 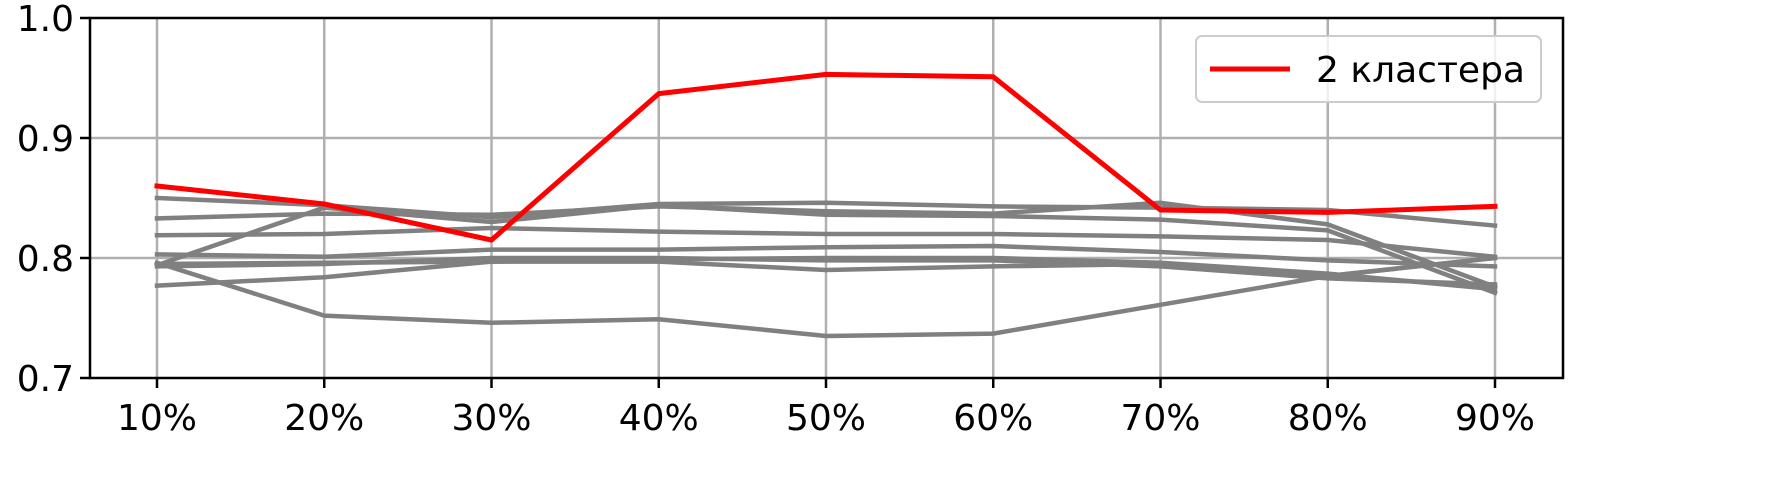 What do you see at coordinates (45, 259) in the screenshot?
I see `y-tick-label: 0.8` at bounding box center [45, 259].